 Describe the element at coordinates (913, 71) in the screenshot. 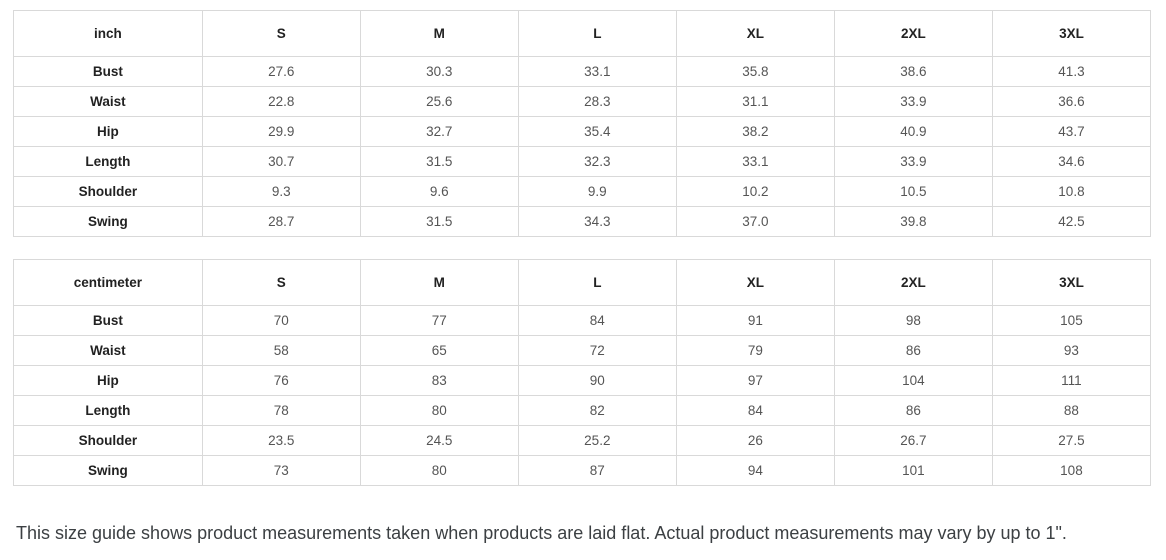

I see `measurement-value: 38.6` at that location.